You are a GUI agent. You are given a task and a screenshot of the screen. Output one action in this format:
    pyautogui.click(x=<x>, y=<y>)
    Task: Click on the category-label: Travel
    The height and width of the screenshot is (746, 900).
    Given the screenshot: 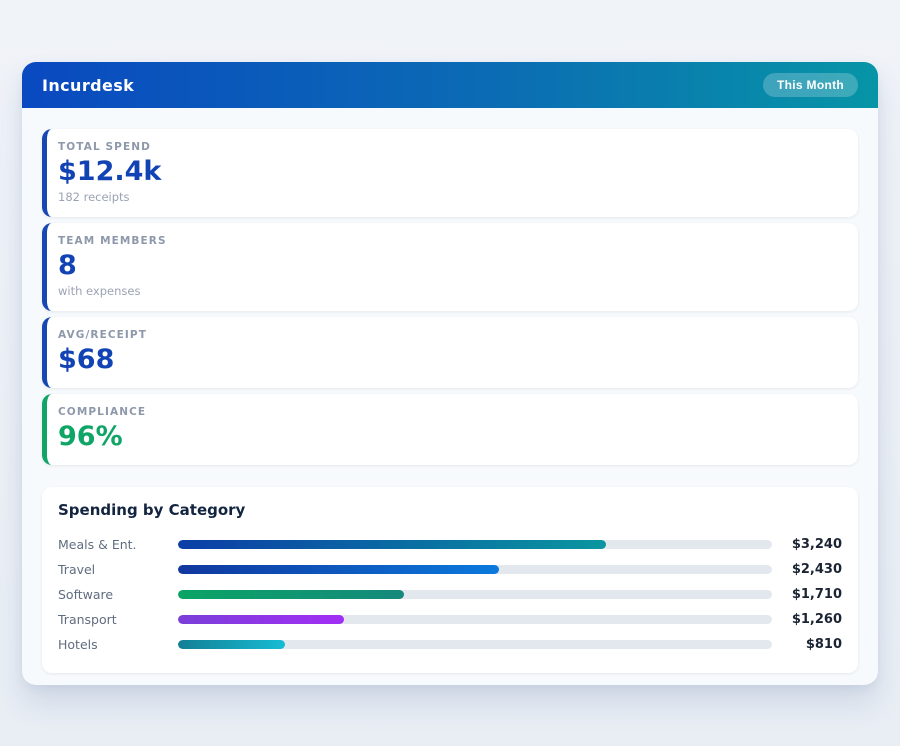 What is the action you would take?
    pyautogui.click(x=77, y=569)
    